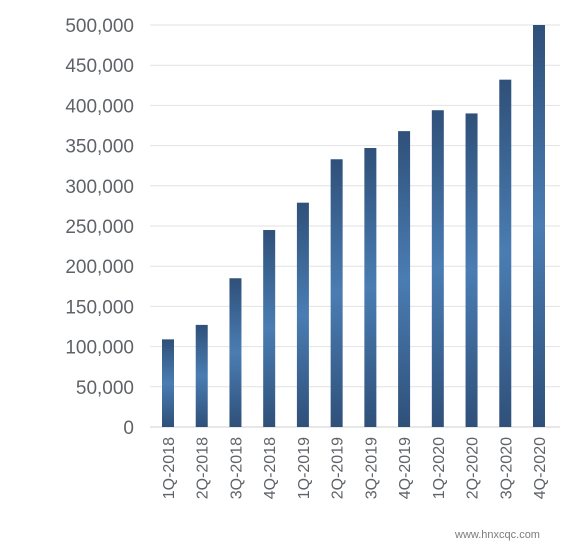  What do you see at coordinates (99, 187) in the screenshot?
I see `y-tick-label: 300,000` at bounding box center [99, 187].